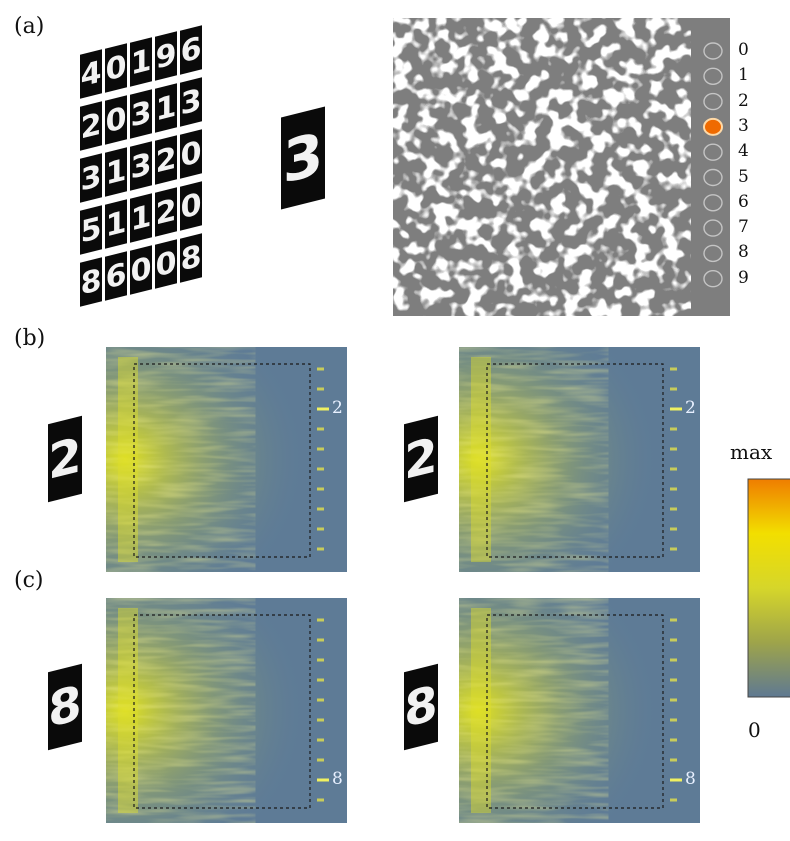 This screenshot has height=841, width=790. What do you see at coordinates (743, 125) in the screenshot?
I see `detector-label: 3` at bounding box center [743, 125].